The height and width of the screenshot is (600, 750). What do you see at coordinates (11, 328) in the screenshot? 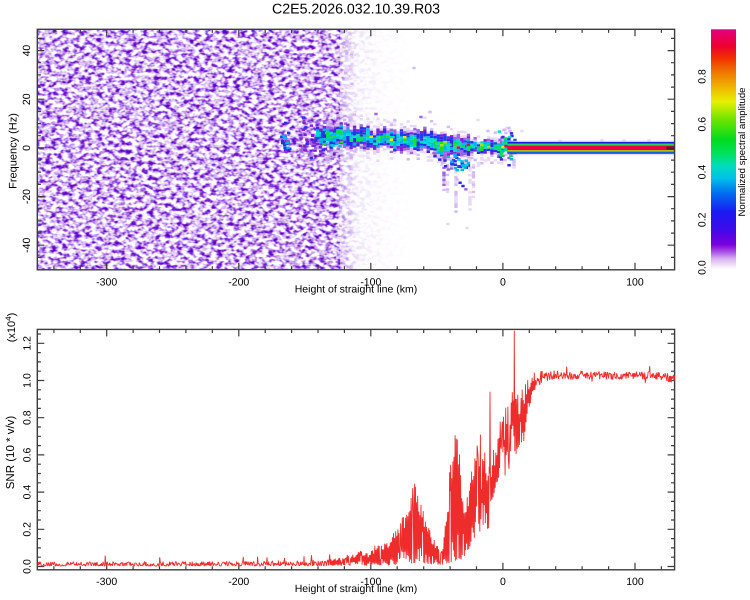
I see `svg-text: (x104)` at bounding box center [11, 328].